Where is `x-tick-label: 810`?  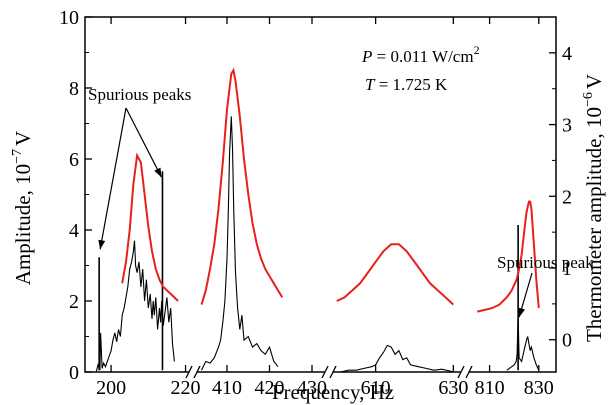 x-tick-label: 810 is located at coordinates (490, 388).